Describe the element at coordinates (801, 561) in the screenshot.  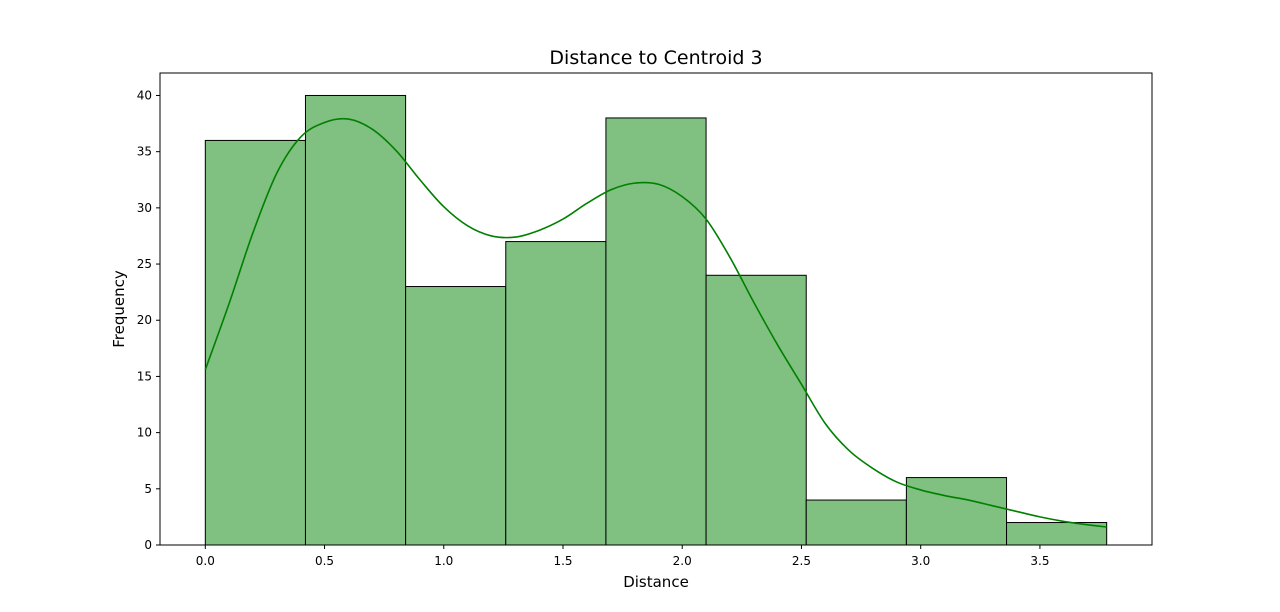
I see `x-tick-label: 2.5` at that location.